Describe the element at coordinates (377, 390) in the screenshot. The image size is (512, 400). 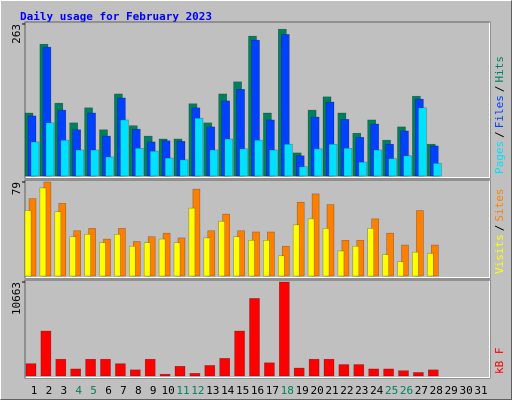
I see `x-tick-label: 24` at that location.